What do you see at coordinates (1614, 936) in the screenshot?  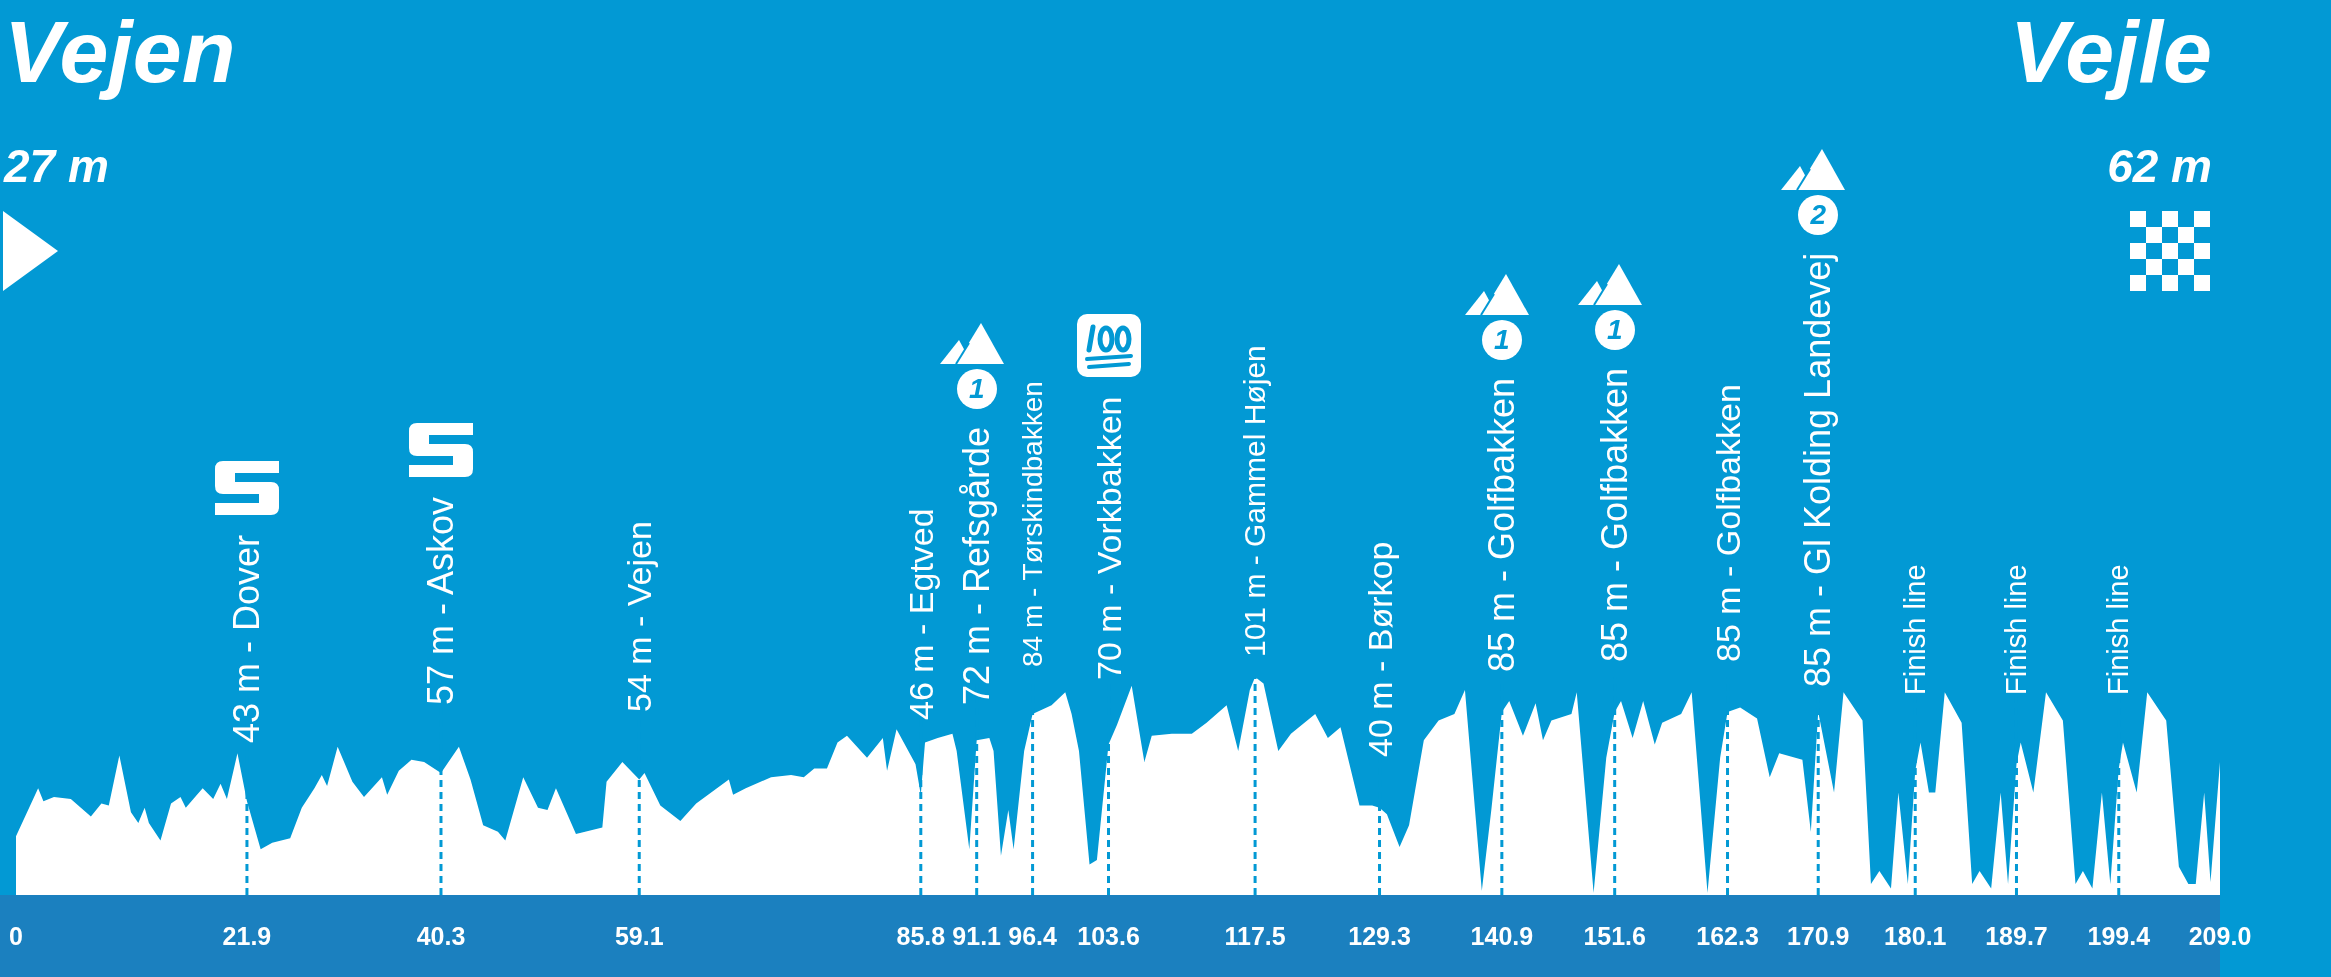 I see `x-tick-label: 151.6` at bounding box center [1614, 936].